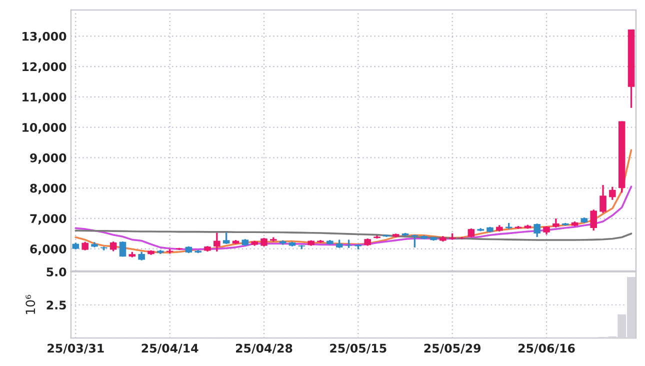 The width and height of the screenshot is (645, 366). Describe the element at coordinates (76, 349) in the screenshot. I see `x-tick-label: 25/03/31` at that location.